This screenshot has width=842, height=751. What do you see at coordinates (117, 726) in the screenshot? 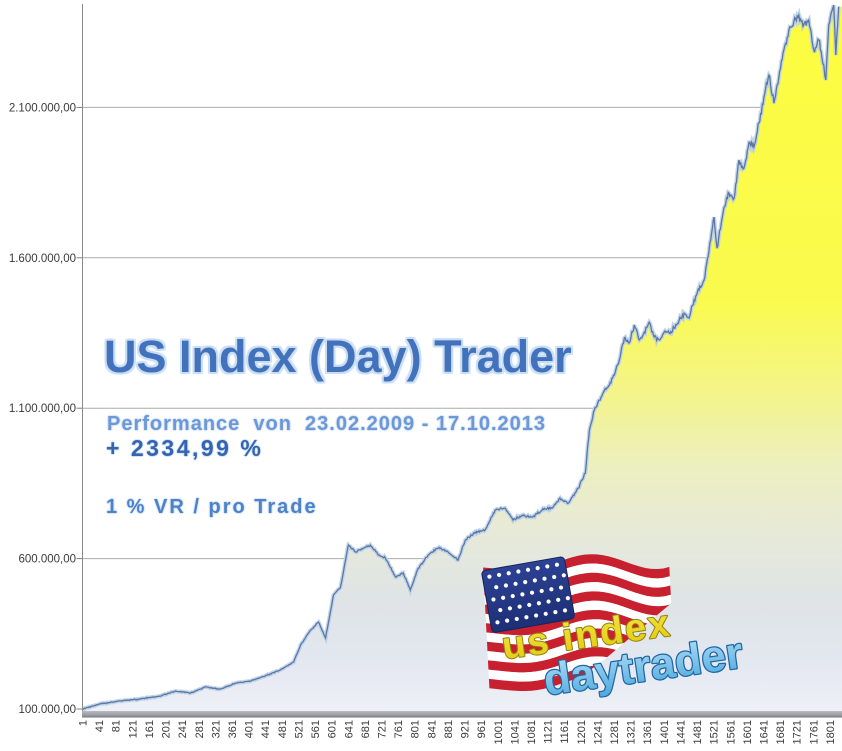
I see `svg-text: 81` at bounding box center [117, 726].